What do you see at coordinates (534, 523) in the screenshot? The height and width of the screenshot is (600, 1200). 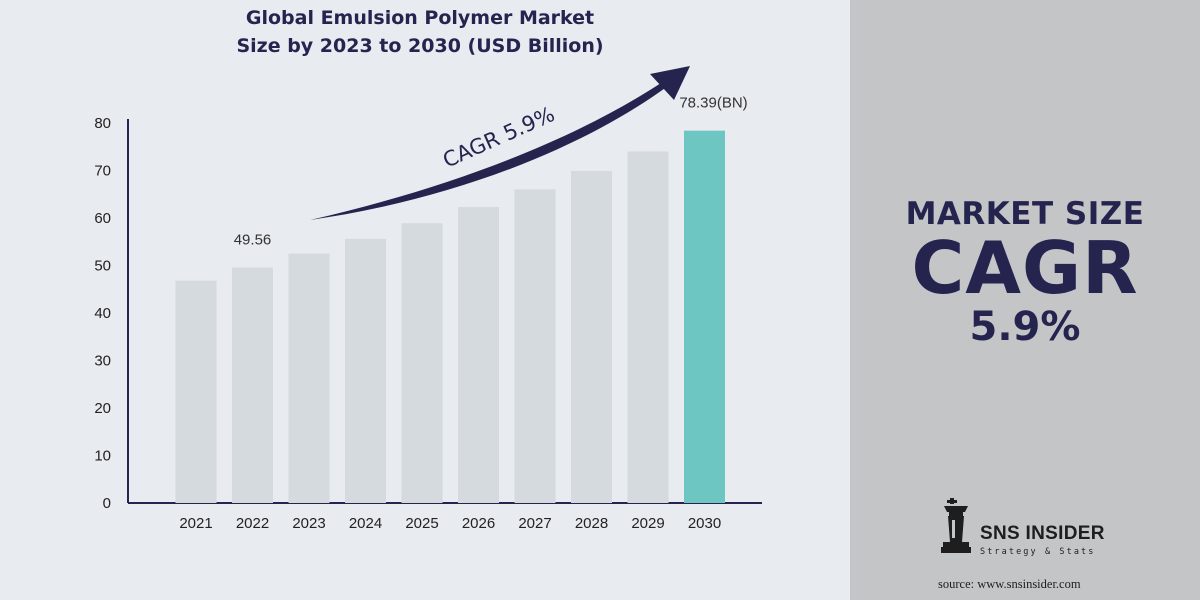 I see `x-tick-label: 2027` at bounding box center [534, 523].